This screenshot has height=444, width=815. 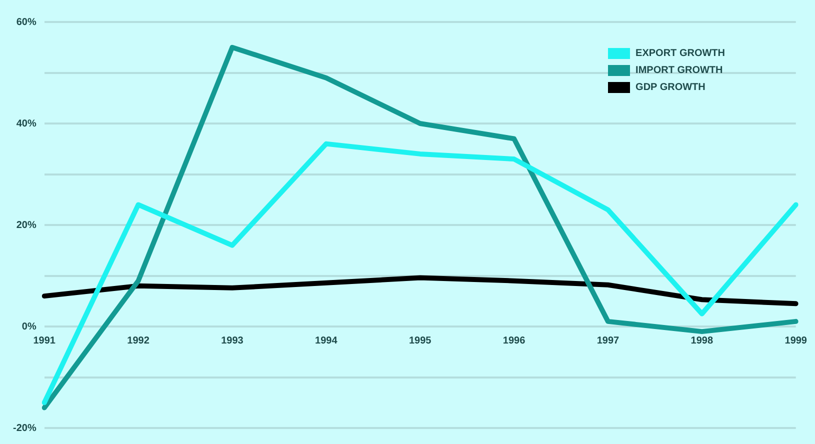 What do you see at coordinates (514, 340) in the screenshot?
I see `x-tick-label: 1996` at bounding box center [514, 340].